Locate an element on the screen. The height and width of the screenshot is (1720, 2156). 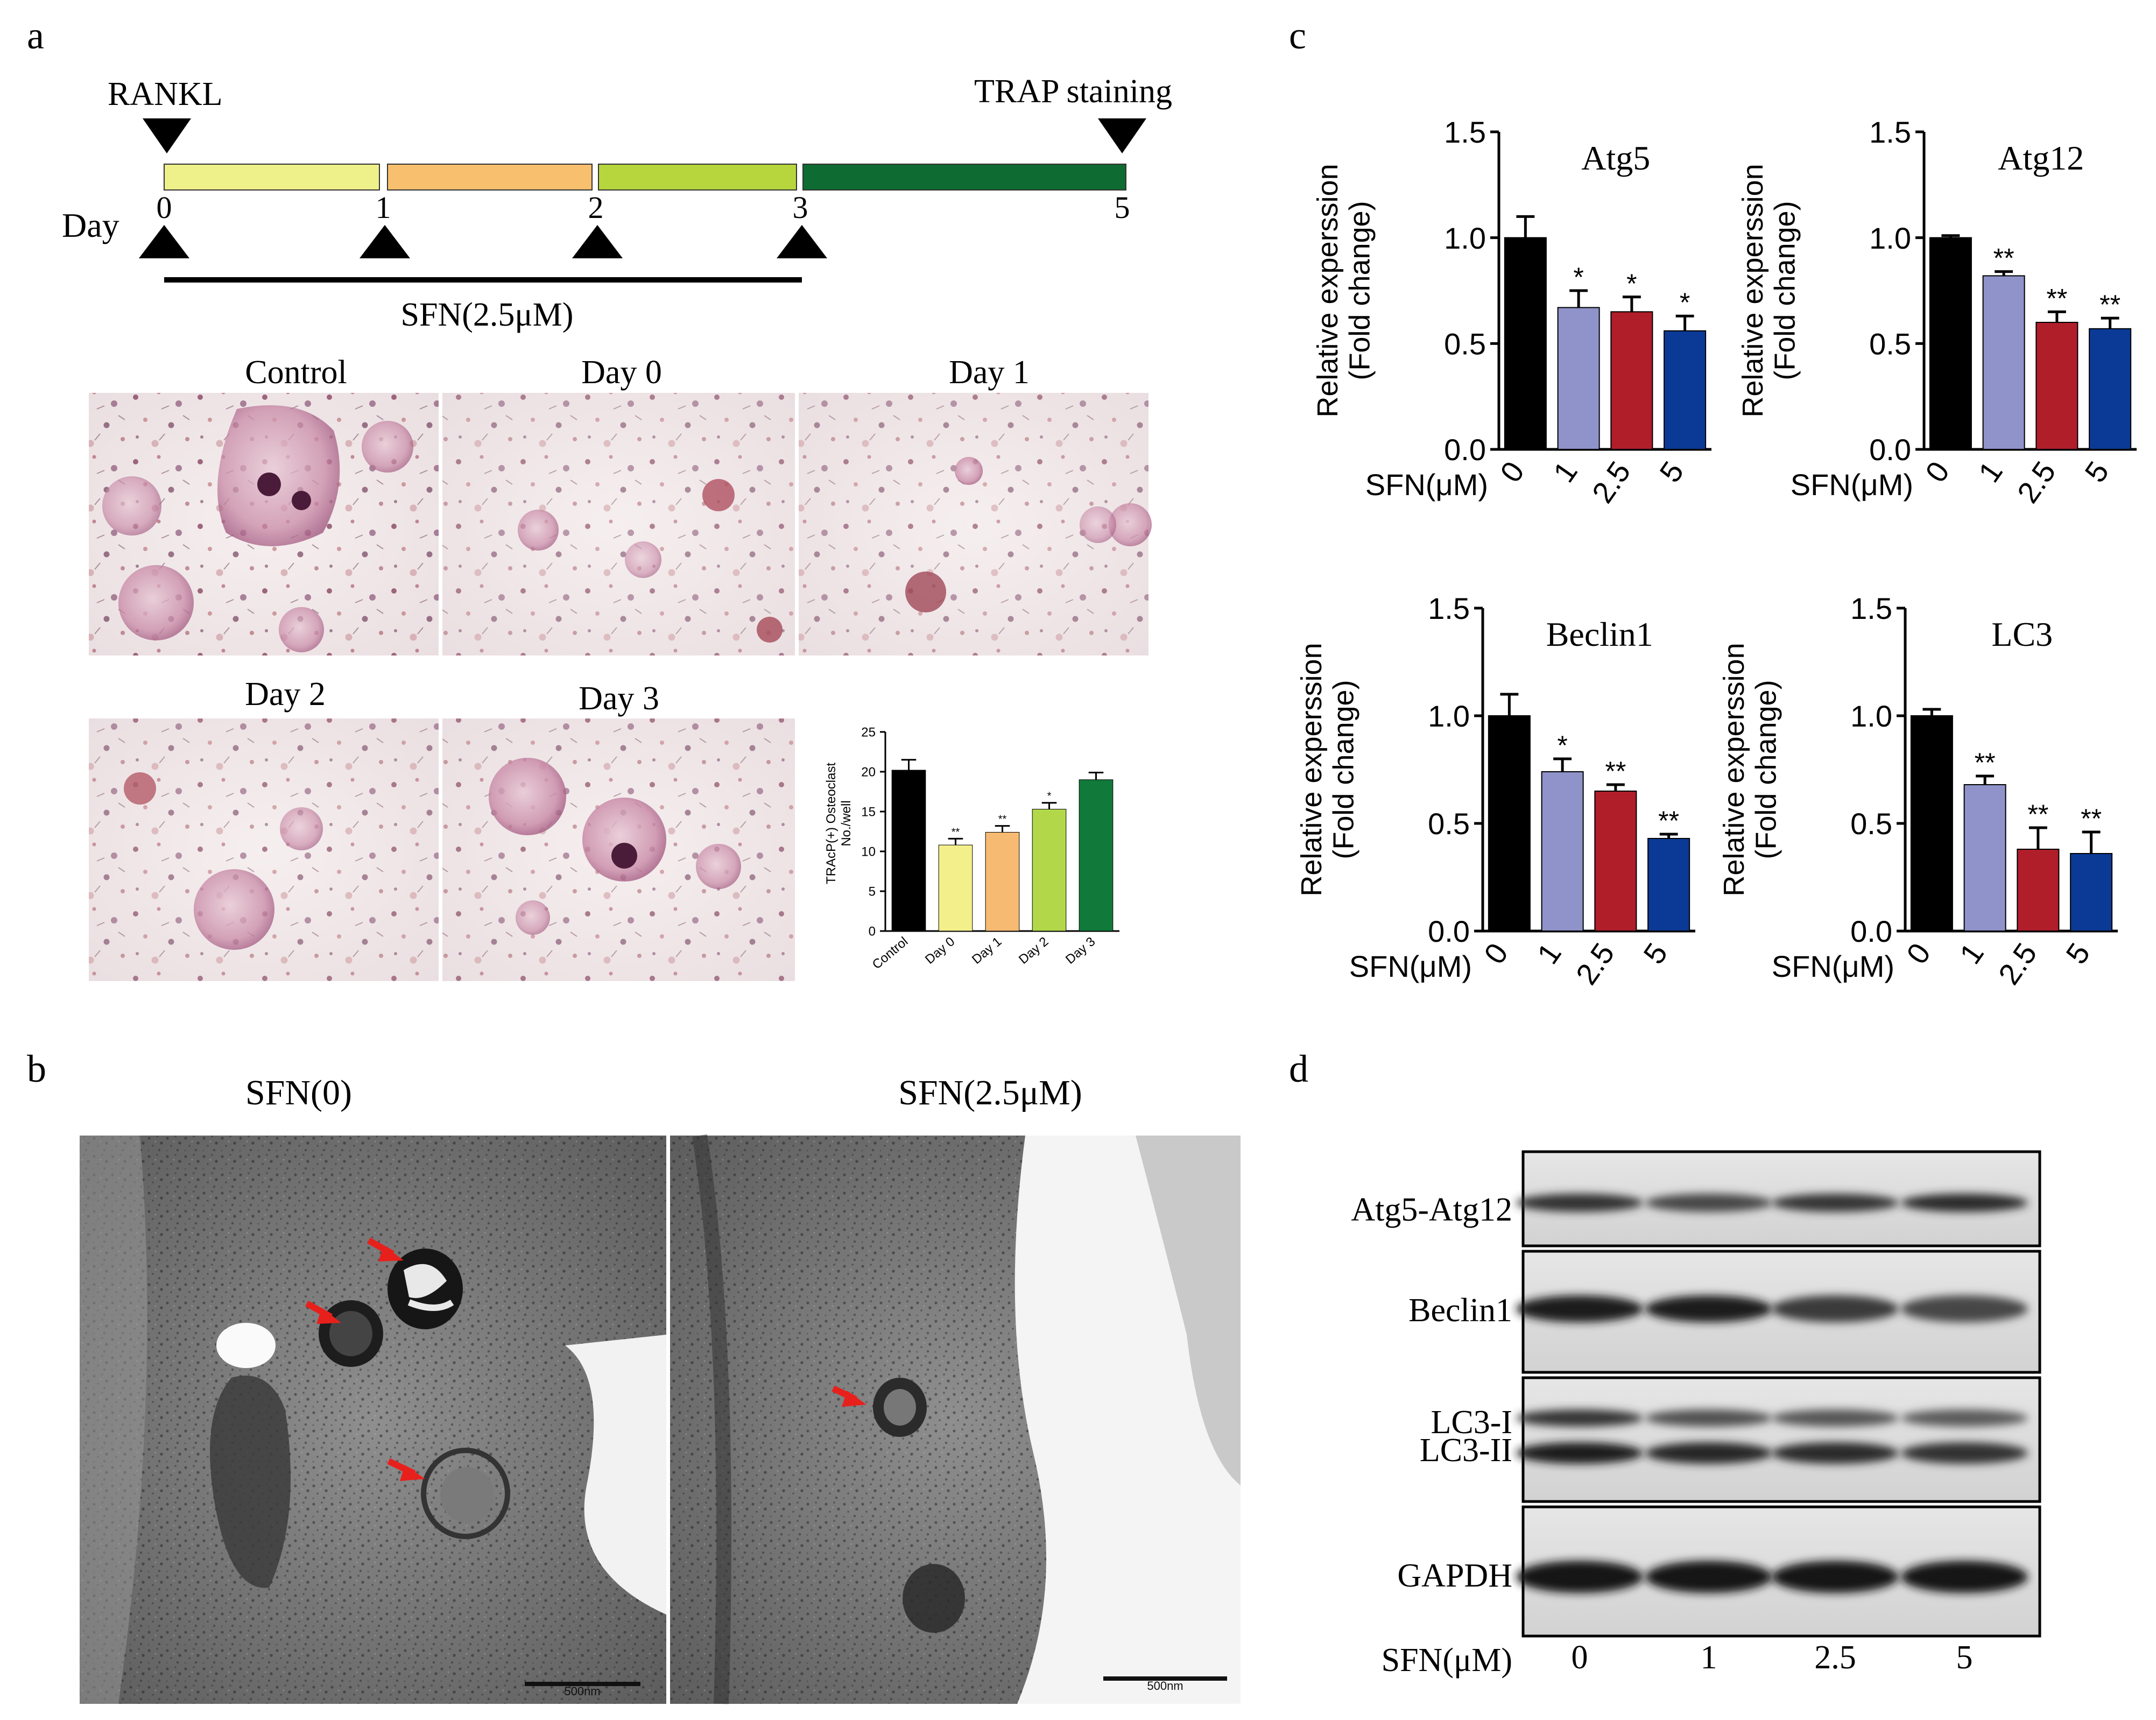
blot-lane-3: 5 is located at coordinates (1964, 1657).